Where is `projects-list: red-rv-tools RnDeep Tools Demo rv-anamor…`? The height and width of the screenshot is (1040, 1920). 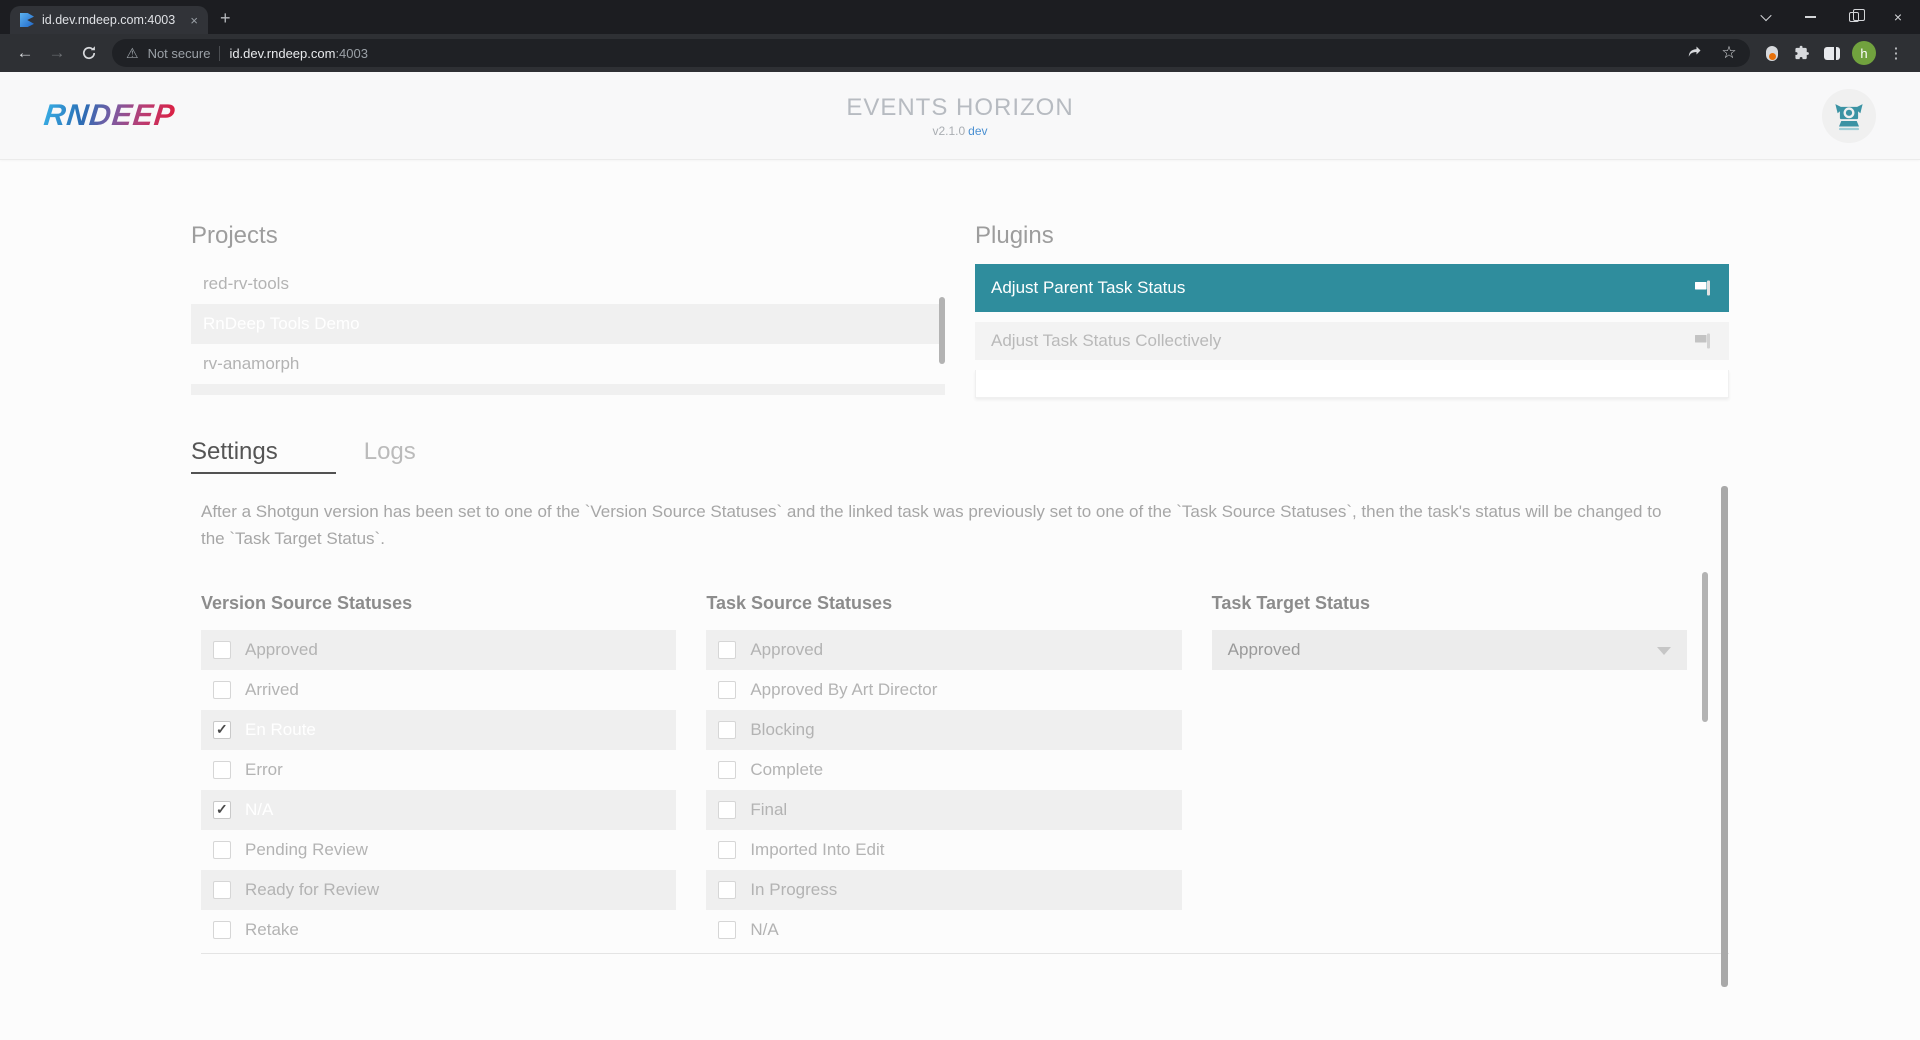 projects-list: red-rv-tools RnDeep Tools Demo rv-anamor… is located at coordinates (568, 329).